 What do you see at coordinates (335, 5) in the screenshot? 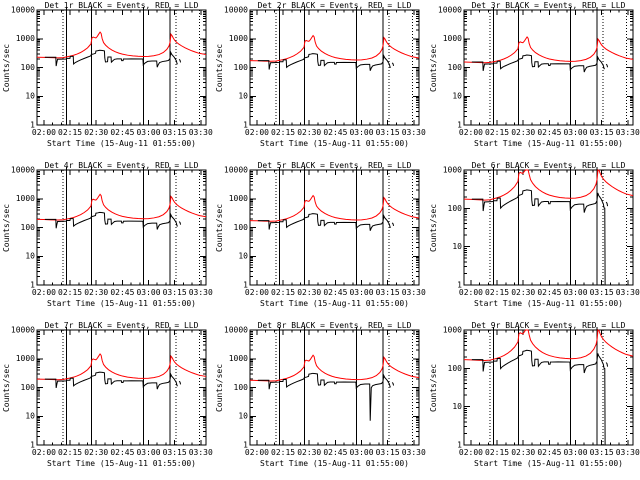
I see `plot-title: Det 2r BLACK = Events, RED = LLD` at bounding box center [335, 5].